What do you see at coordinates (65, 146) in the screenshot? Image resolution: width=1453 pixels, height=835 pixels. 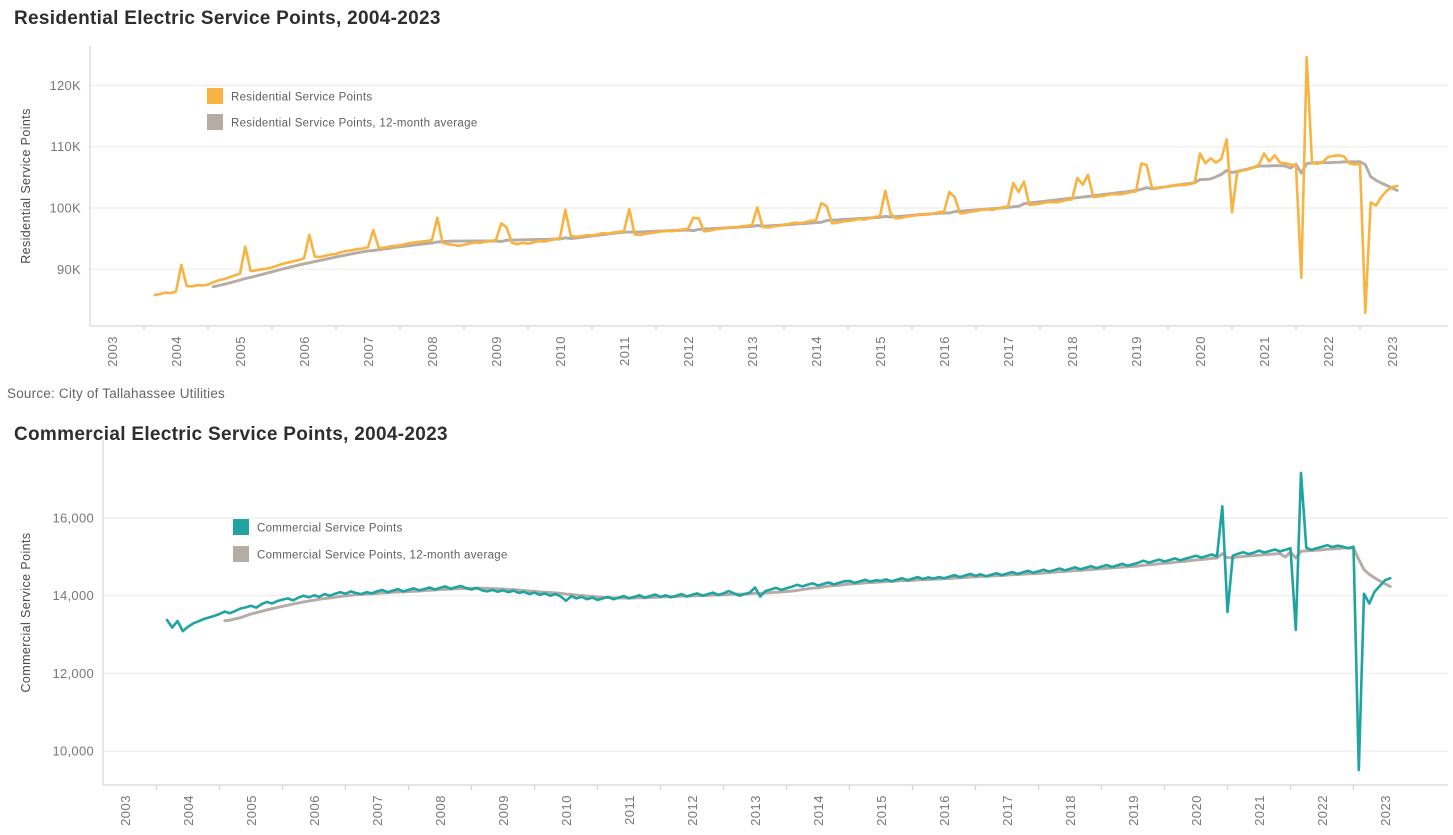 I see `y-tick-label: 110K` at bounding box center [65, 146].